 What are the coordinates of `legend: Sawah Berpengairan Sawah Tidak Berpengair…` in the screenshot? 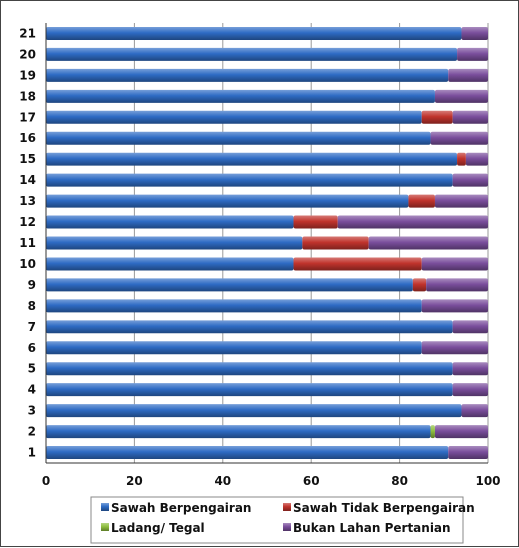 It's located at (282, 520).